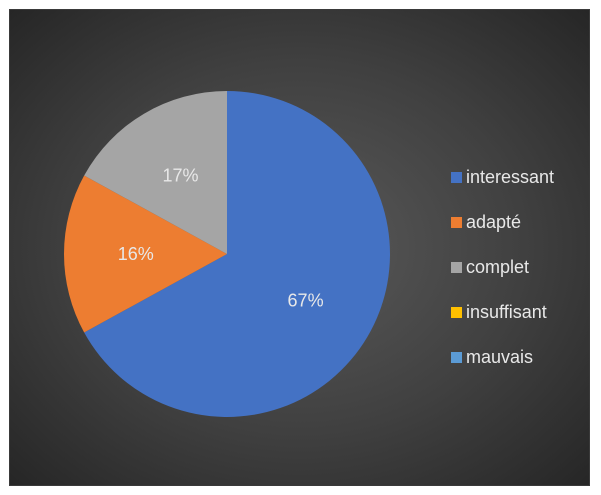 The width and height of the screenshot is (601, 495). Describe the element at coordinates (155, 172) in the screenshot. I see `pie-slice-complet` at that location.